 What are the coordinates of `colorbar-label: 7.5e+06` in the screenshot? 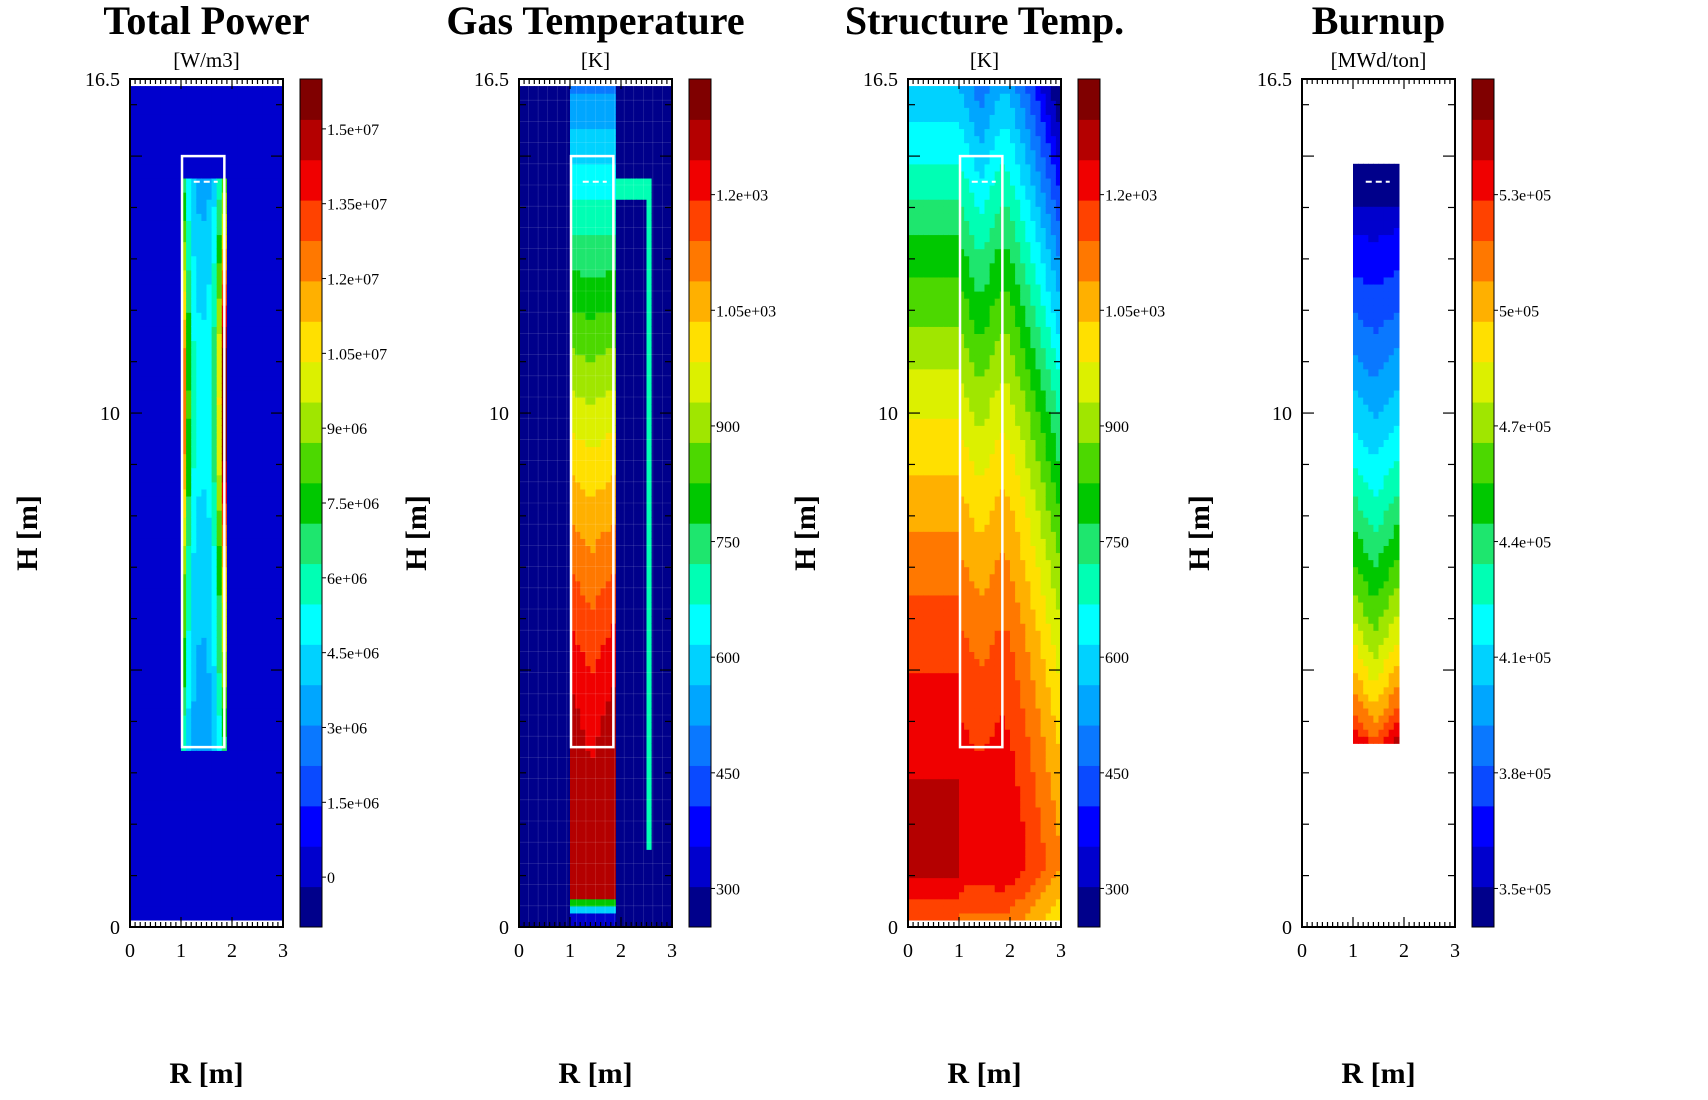 It's located at (353, 504).